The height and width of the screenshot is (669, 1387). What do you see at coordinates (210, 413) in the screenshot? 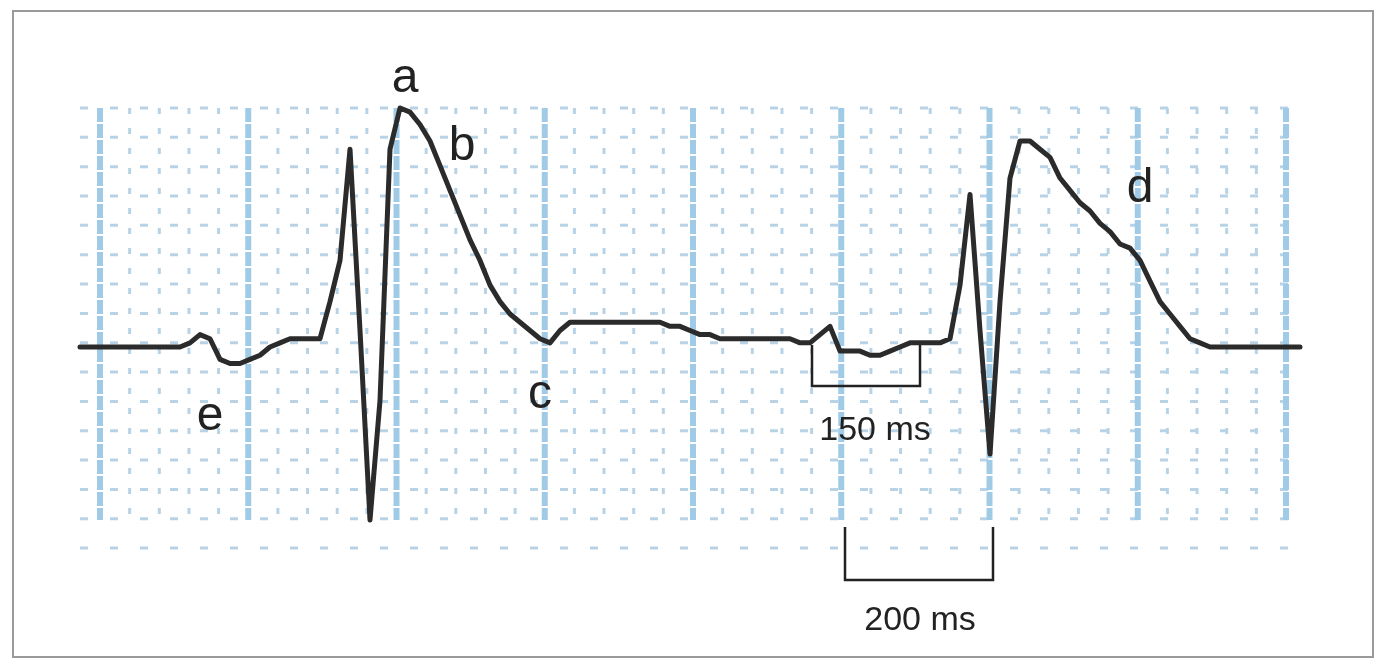
I see `annotation: e` at bounding box center [210, 413].